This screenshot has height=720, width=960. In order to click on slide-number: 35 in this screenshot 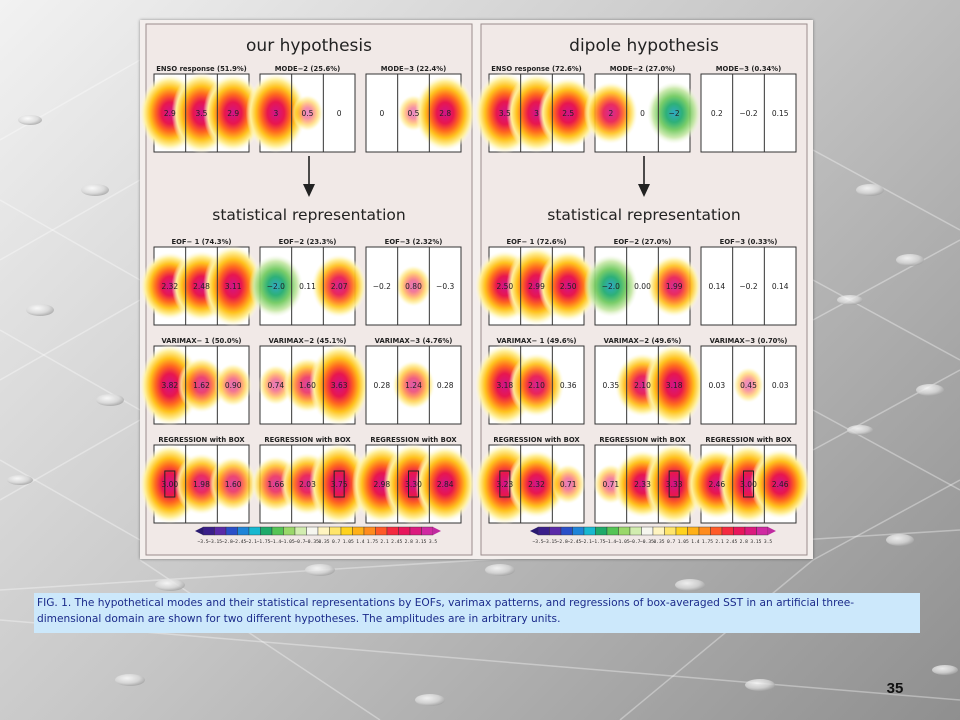, I will do `click(895, 688)`.